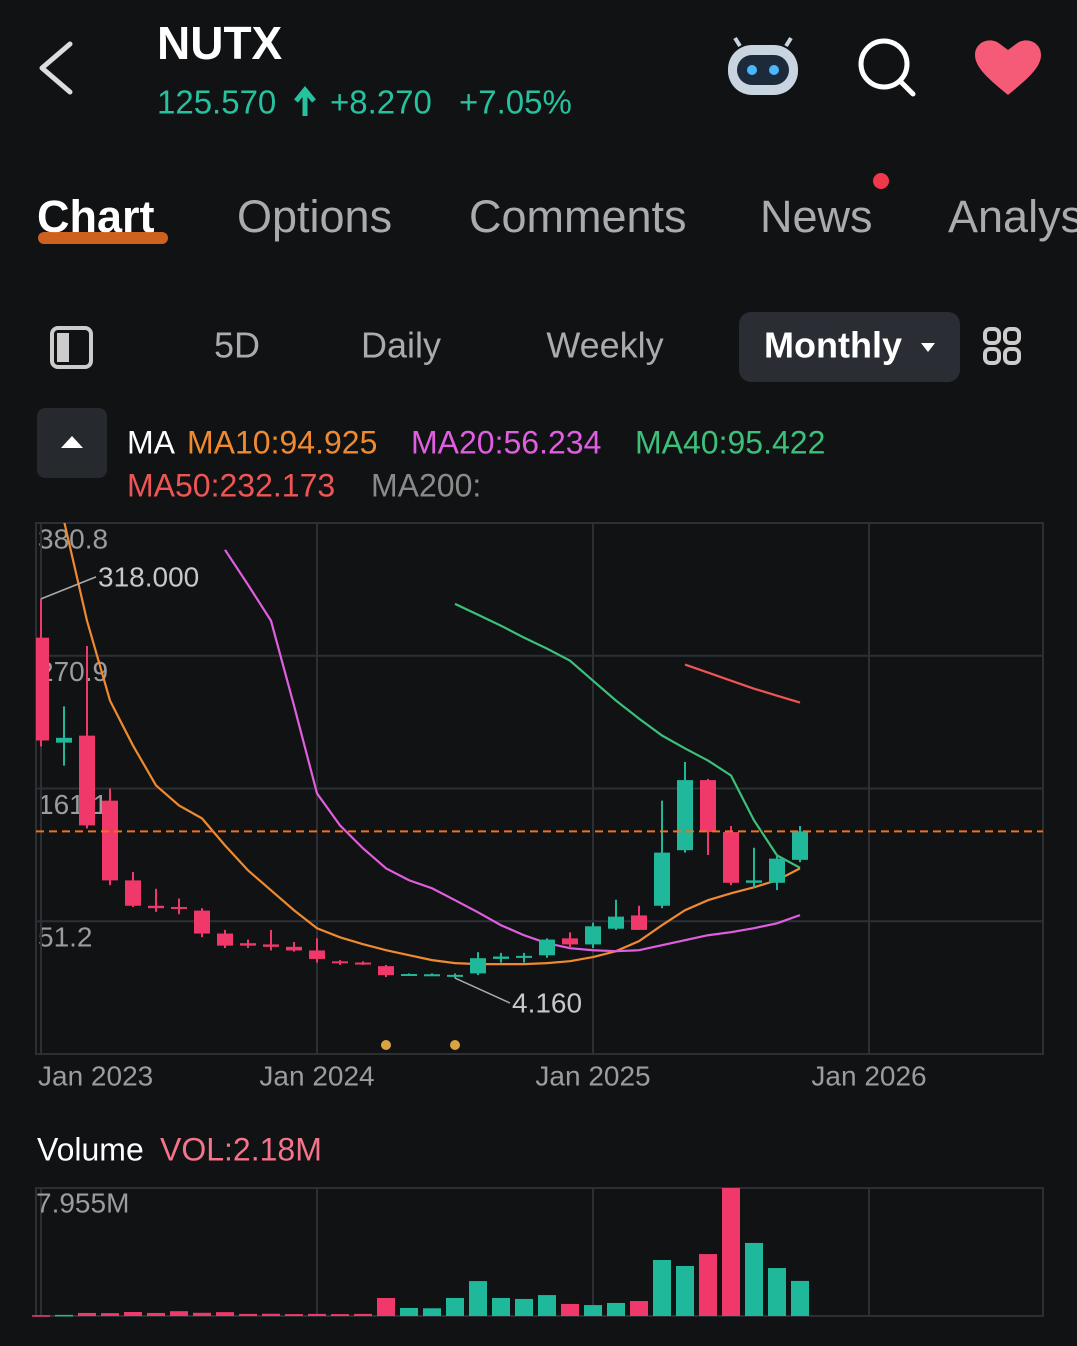 This screenshot has height=1346, width=1077. I want to click on tab: Comments, so click(578, 216).